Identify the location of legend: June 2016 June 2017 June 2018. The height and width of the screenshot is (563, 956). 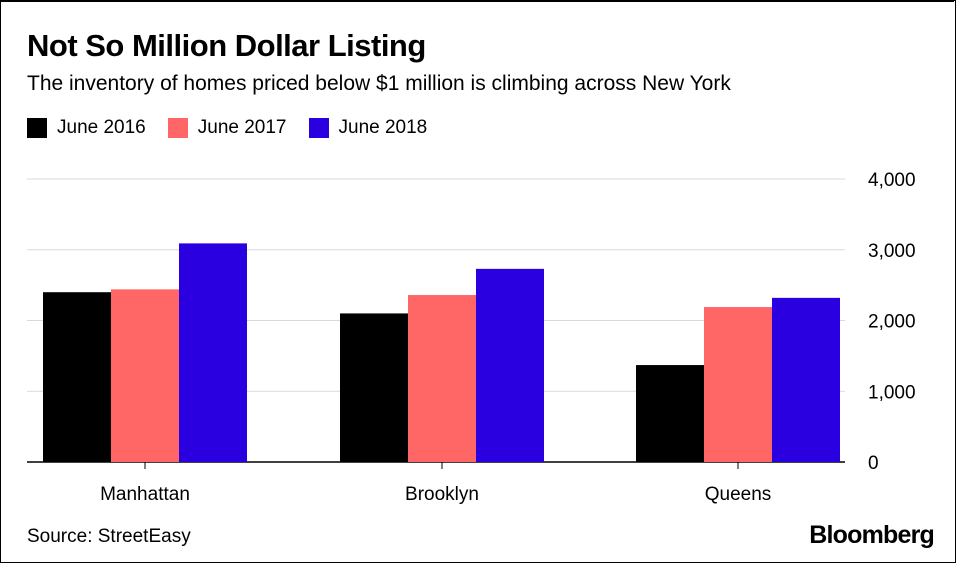
(238, 128).